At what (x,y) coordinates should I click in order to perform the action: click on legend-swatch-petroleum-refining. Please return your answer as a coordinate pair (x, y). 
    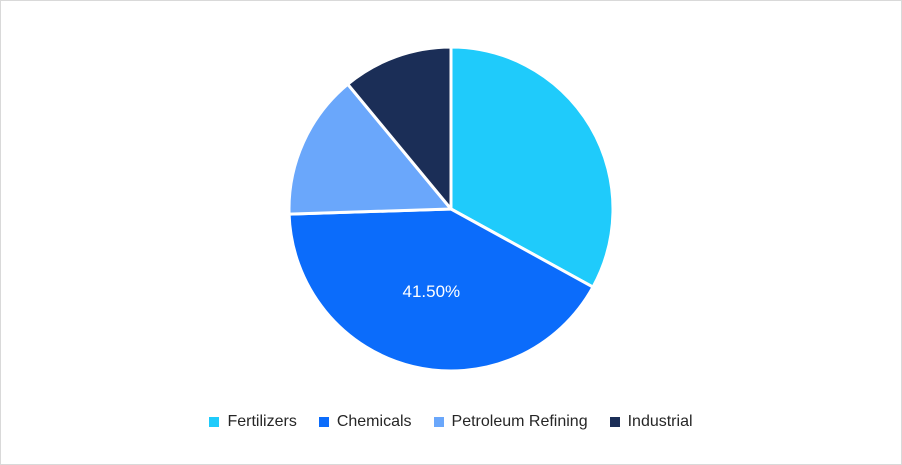
    Looking at the image, I should click on (438, 422).